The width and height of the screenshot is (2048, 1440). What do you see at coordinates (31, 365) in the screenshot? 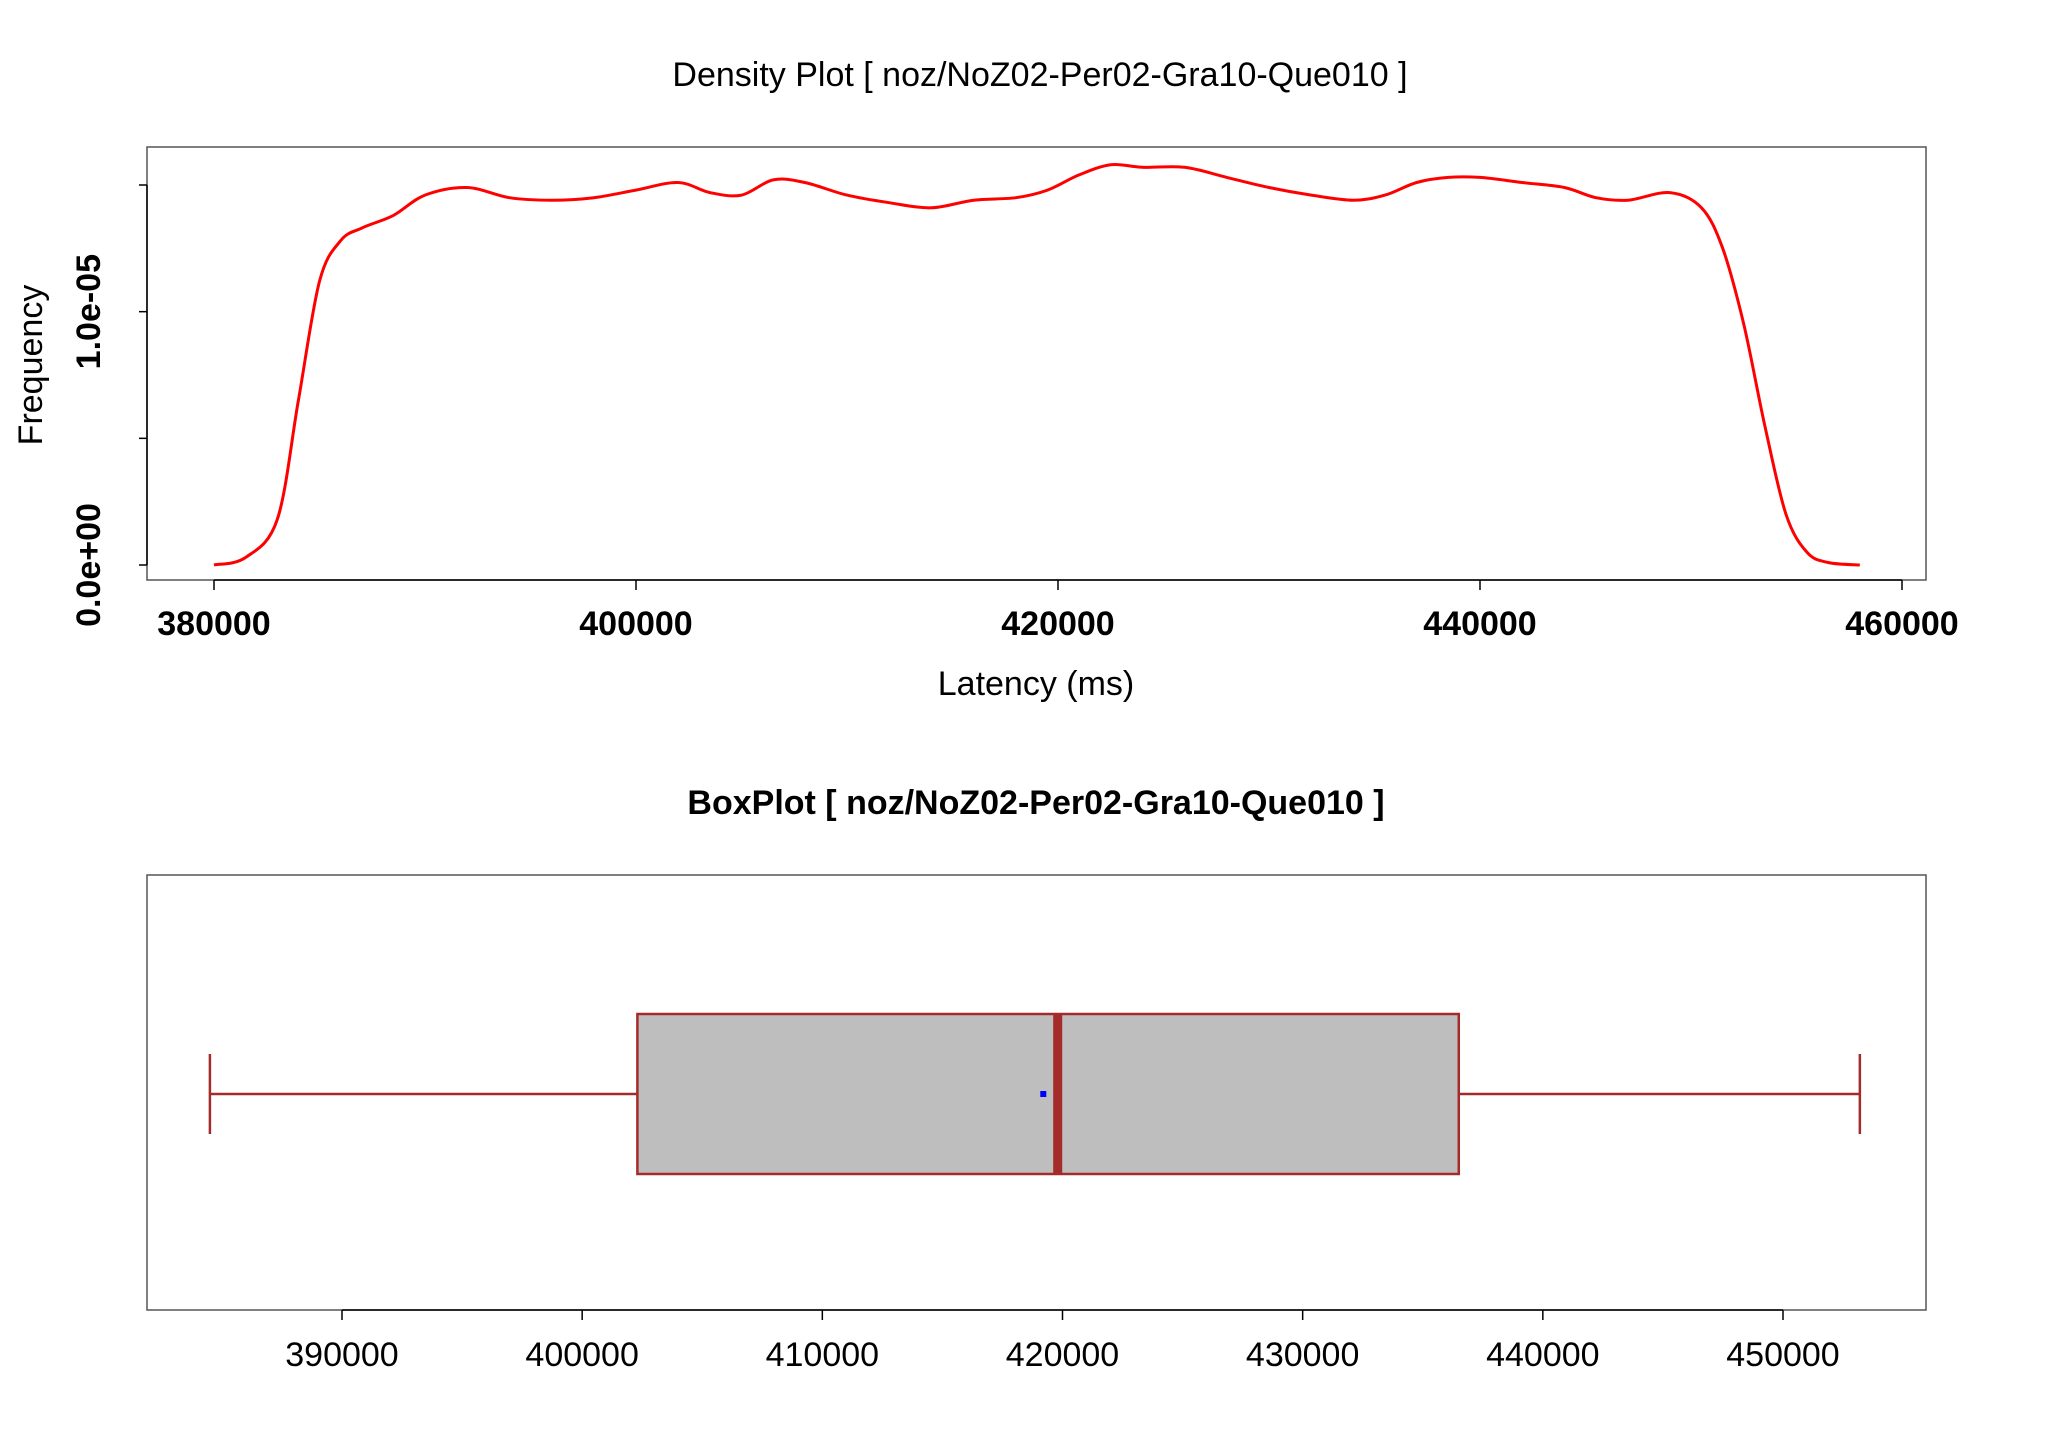
I see `density-y-label: Frequency` at bounding box center [31, 365].